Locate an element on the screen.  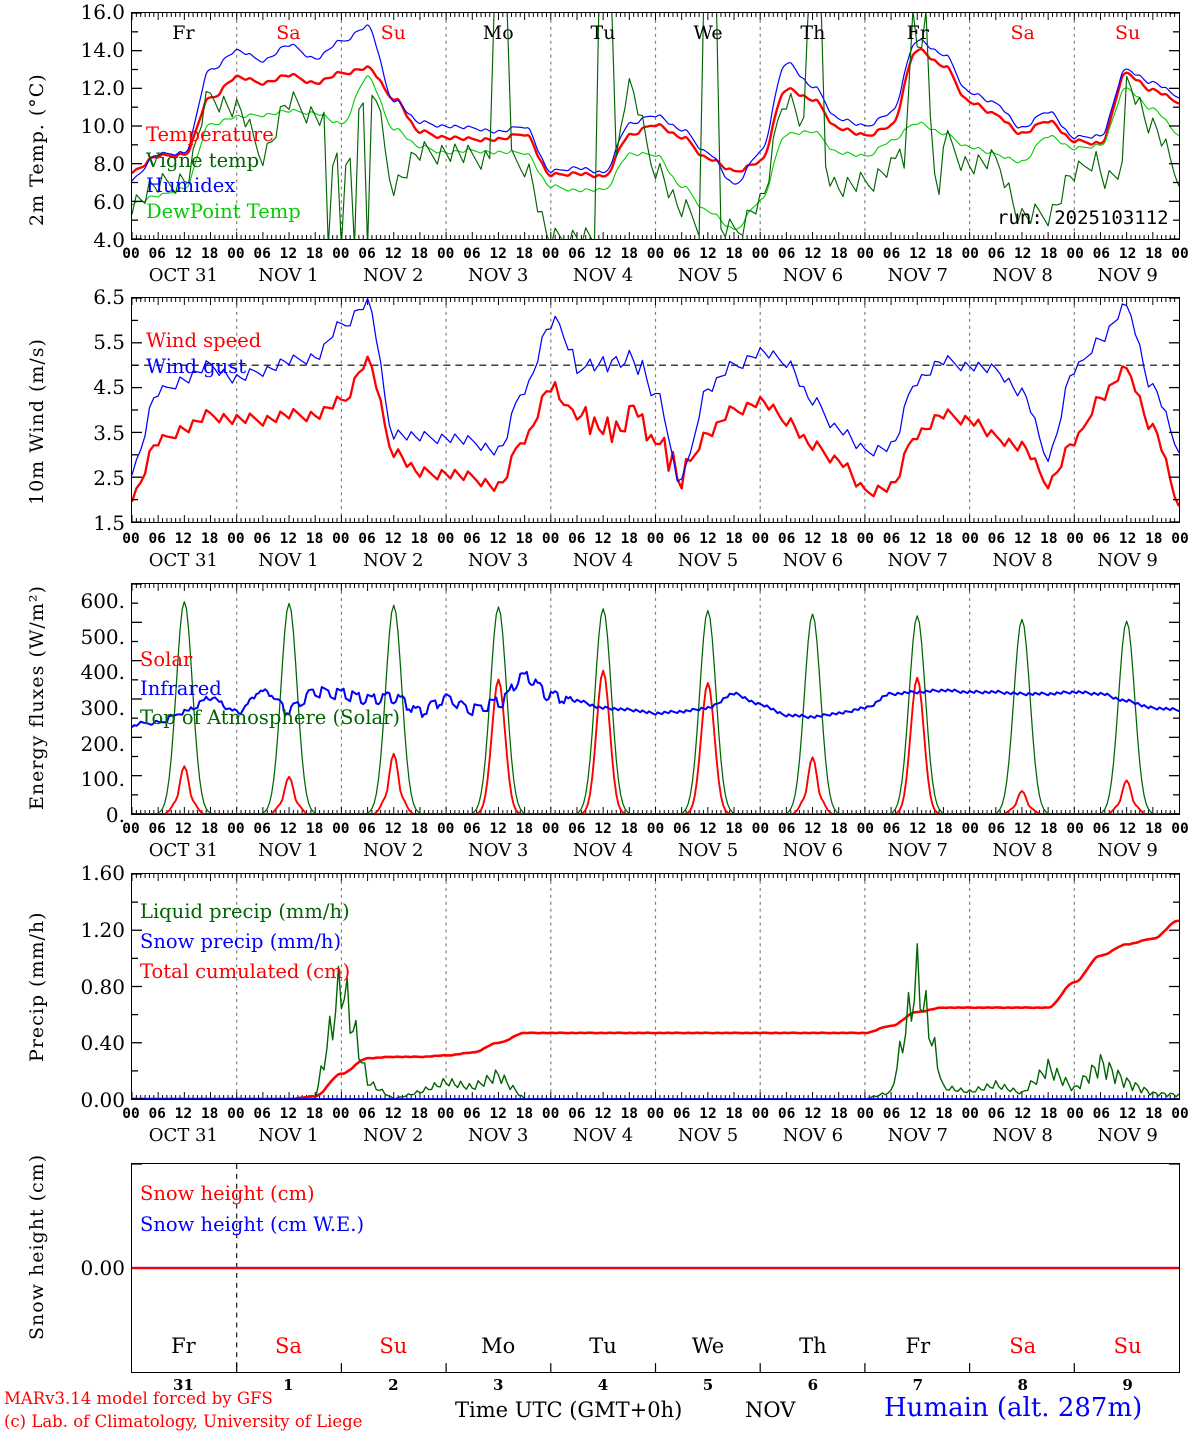
weekday-label-bottom: Th is located at coordinates (813, 1346).